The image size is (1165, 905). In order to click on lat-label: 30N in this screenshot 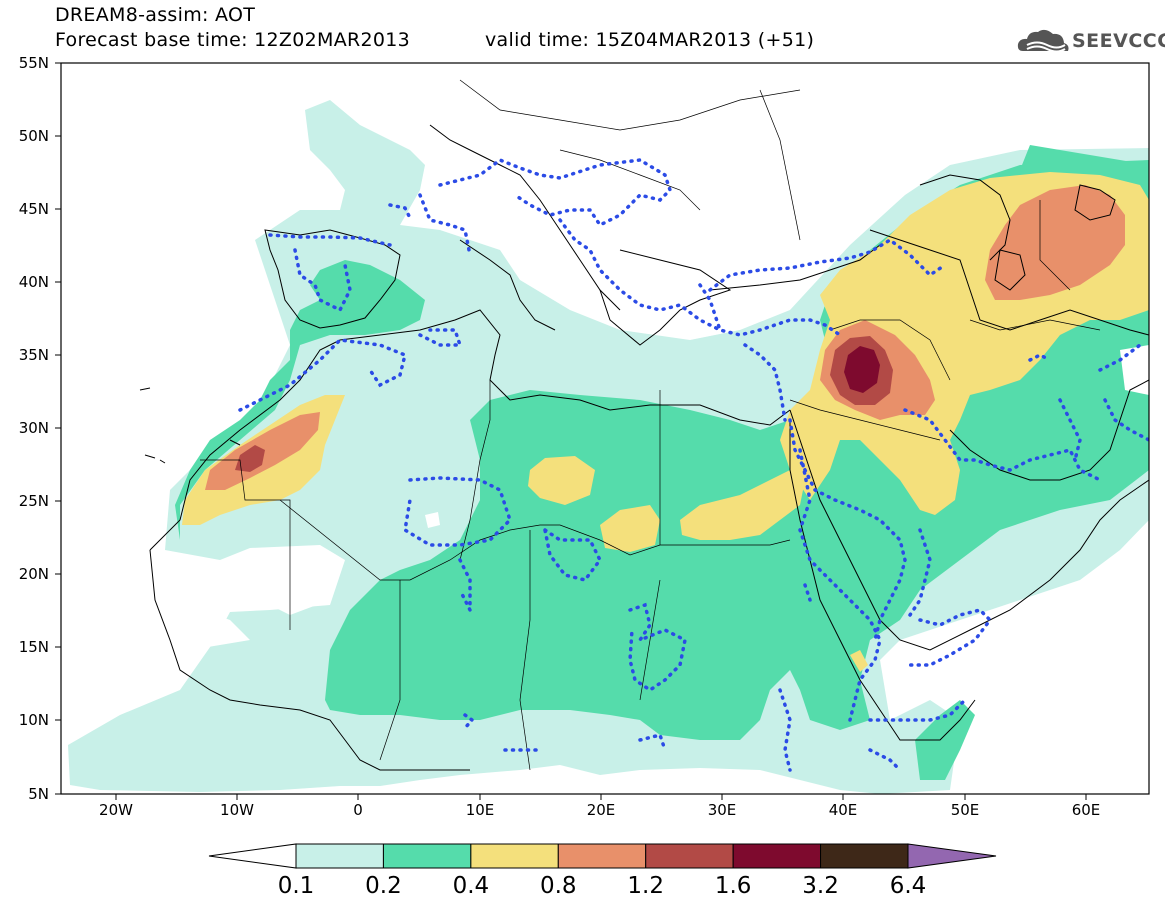, I will do `click(34, 428)`.